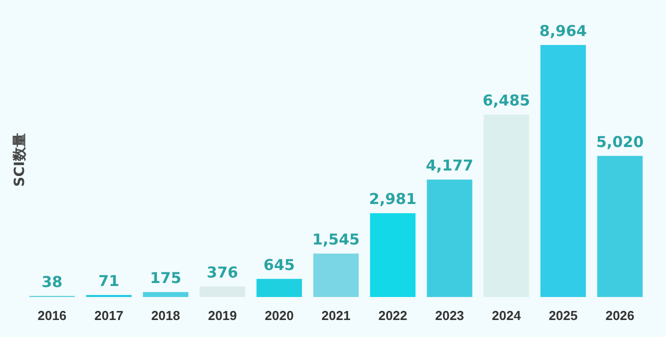 The height and width of the screenshot is (337, 666). What do you see at coordinates (279, 316) in the screenshot?
I see `x-tick-label: 2020` at bounding box center [279, 316].